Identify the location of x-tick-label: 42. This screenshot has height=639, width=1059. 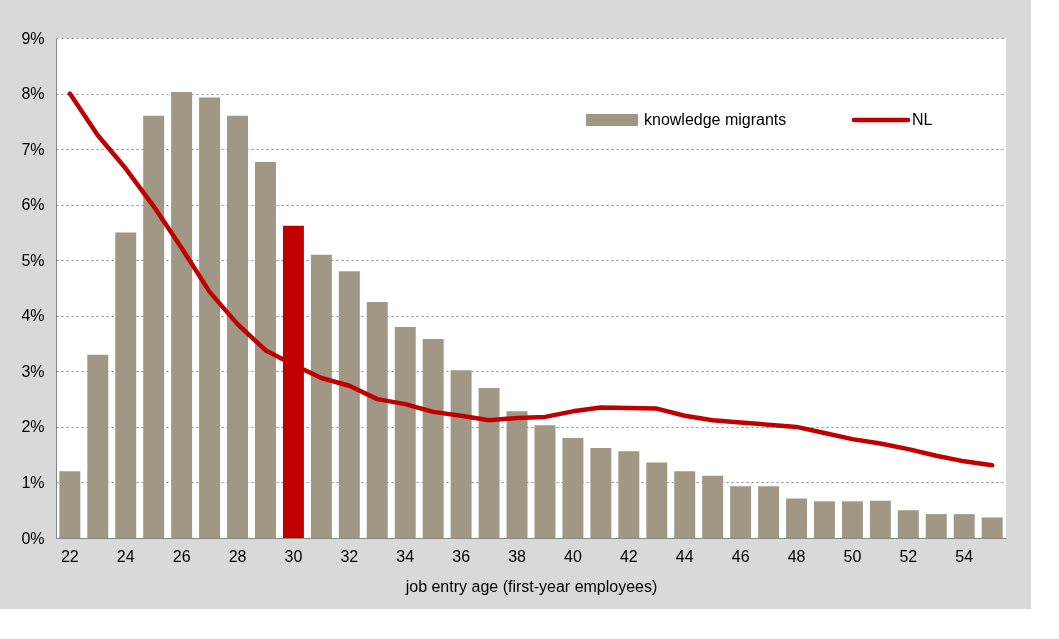
(628, 556).